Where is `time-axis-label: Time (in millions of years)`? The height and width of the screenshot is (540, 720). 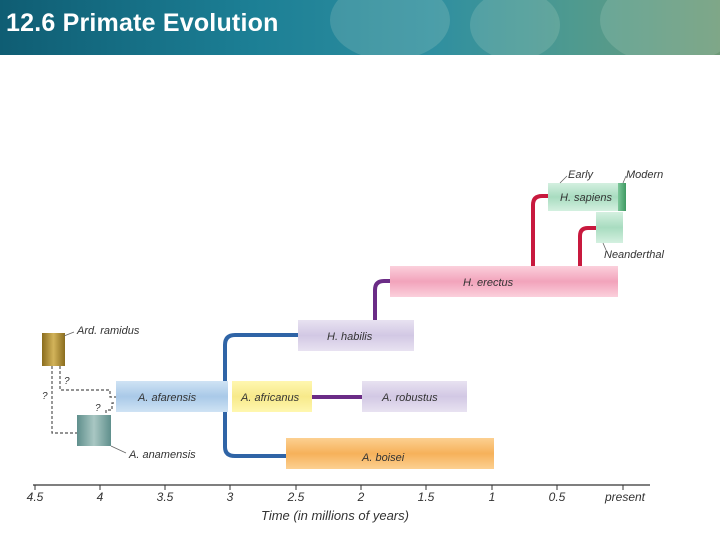 time-axis-label: Time (in millions of years) is located at coordinates (335, 515).